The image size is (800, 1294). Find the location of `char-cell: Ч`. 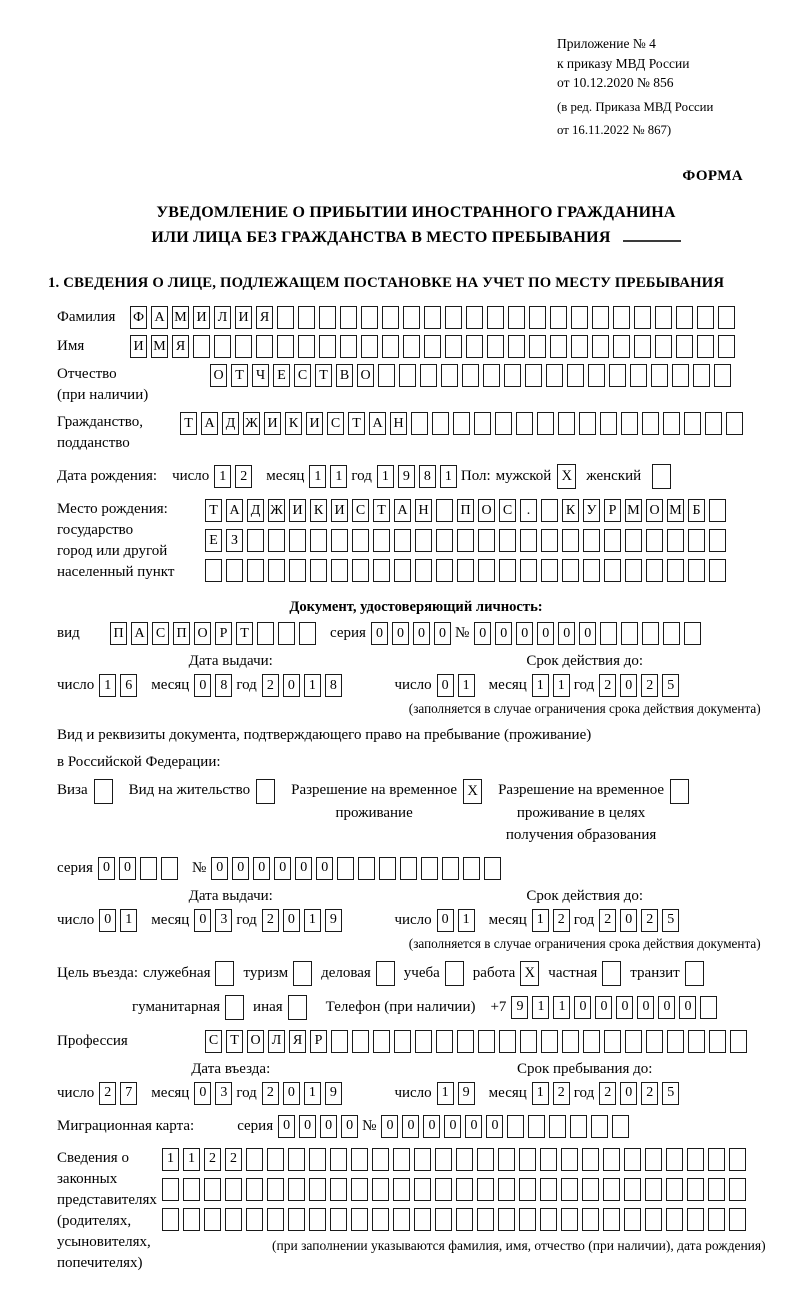

char-cell: Ч is located at coordinates (260, 376).